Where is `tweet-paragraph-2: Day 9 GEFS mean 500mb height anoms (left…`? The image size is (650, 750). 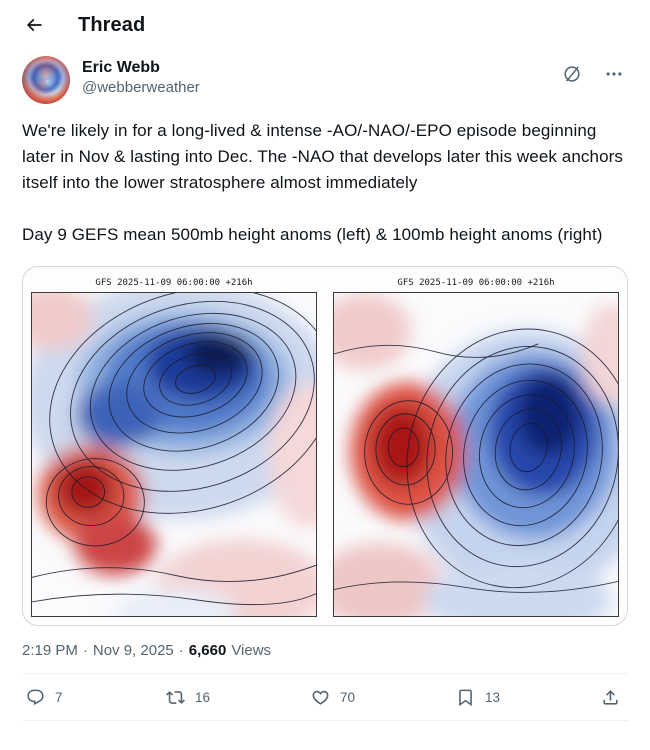 tweet-paragraph-2: Day 9 GEFS mean 500mb height anoms (left… is located at coordinates (312, 234).